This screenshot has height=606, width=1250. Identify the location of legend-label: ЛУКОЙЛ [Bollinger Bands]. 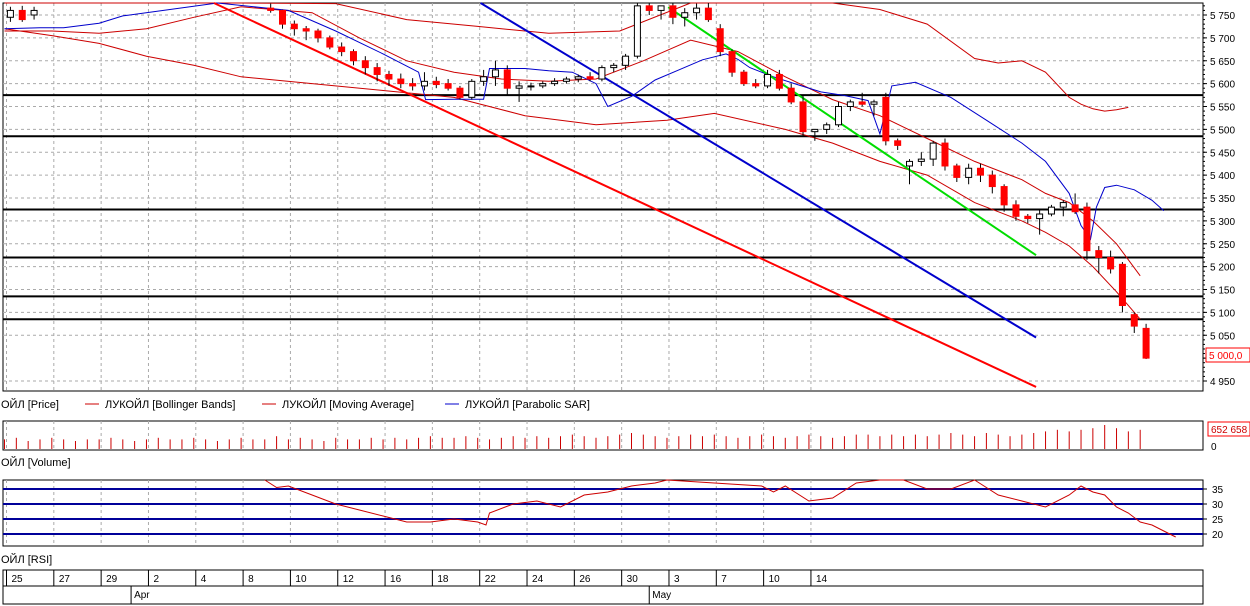
(170, 404).